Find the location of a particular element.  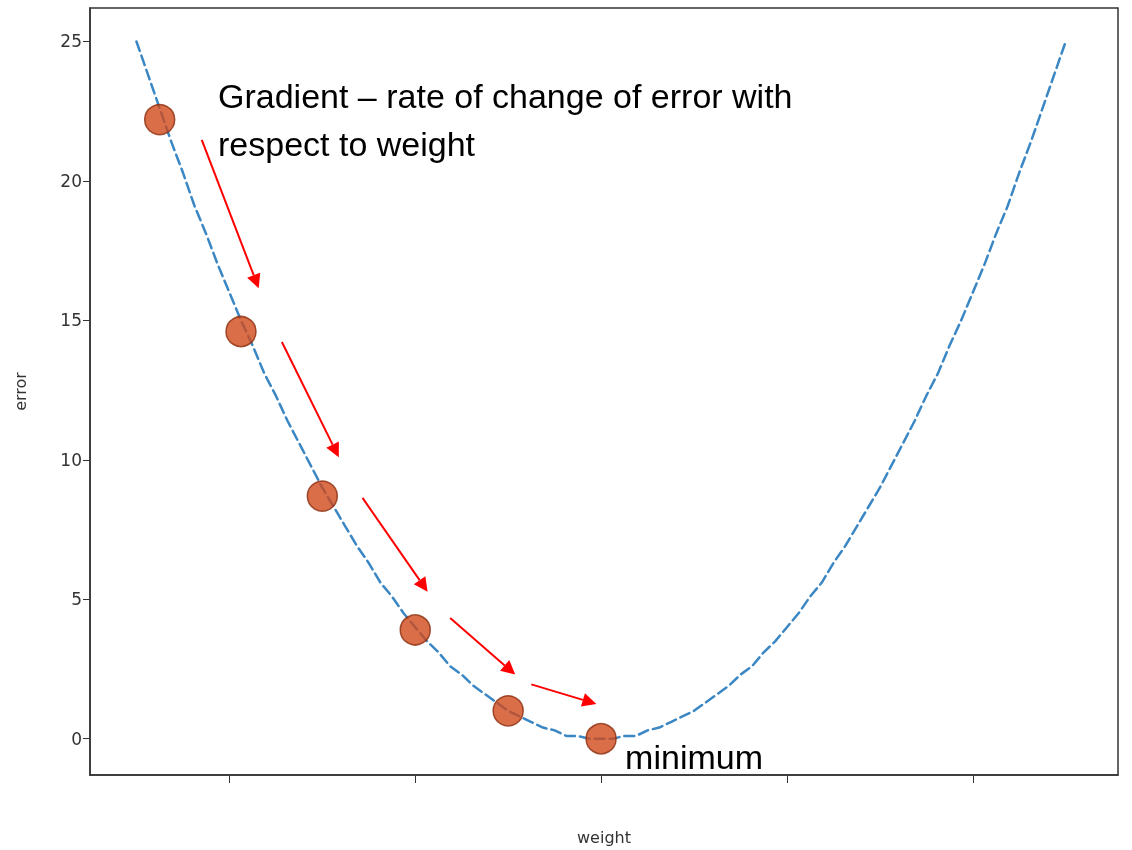

y-tick-label: 20 is located at coordinates (71, 180).